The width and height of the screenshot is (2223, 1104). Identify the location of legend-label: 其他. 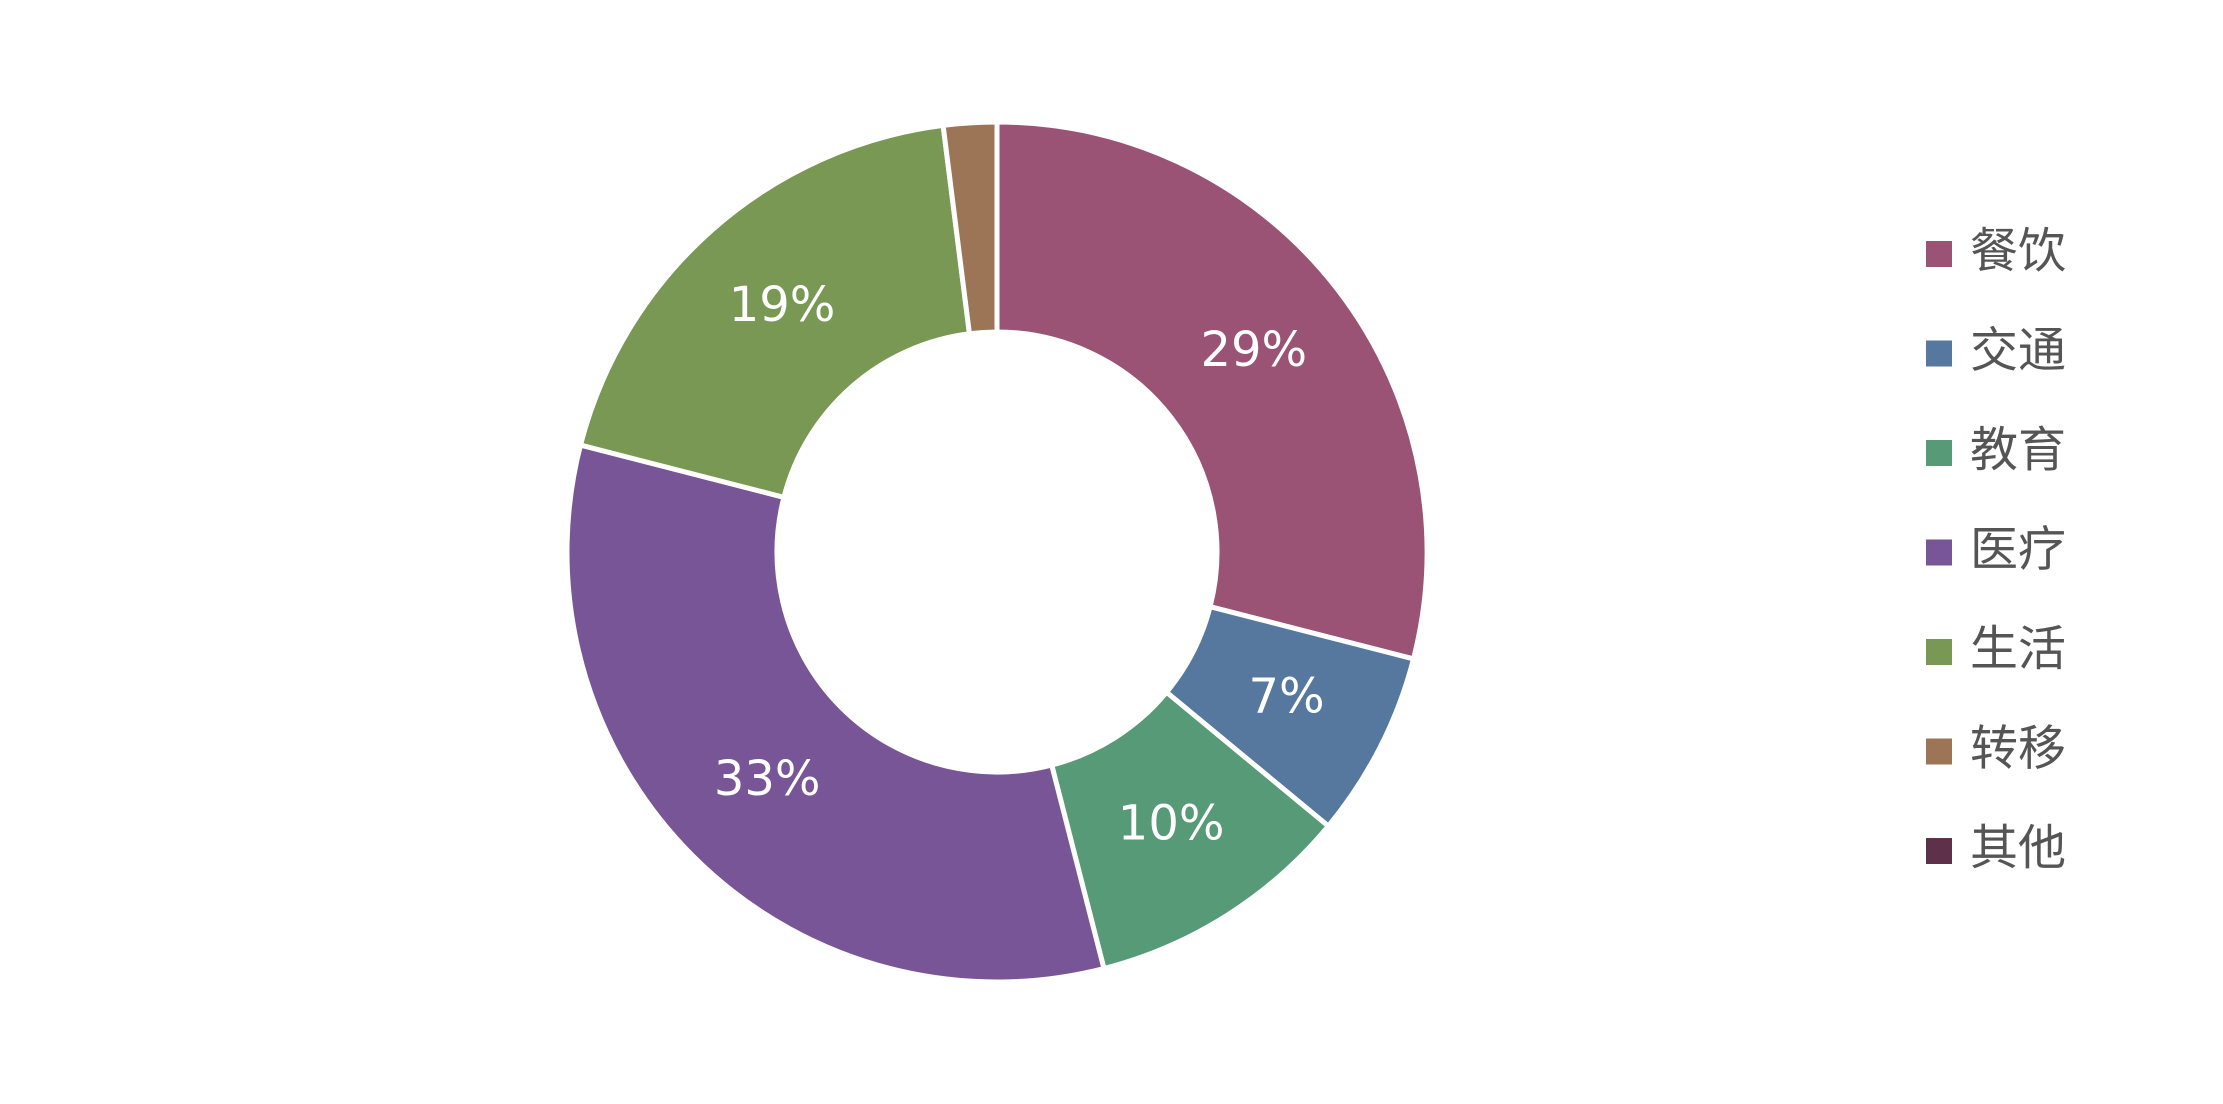
(2018, 848).